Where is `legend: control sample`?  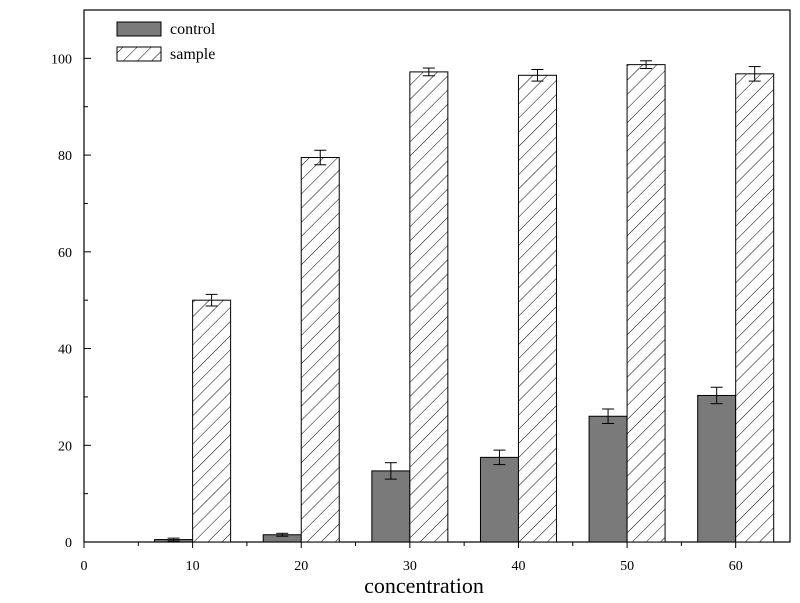 legend: control sample is located at coordinates (166, 42).